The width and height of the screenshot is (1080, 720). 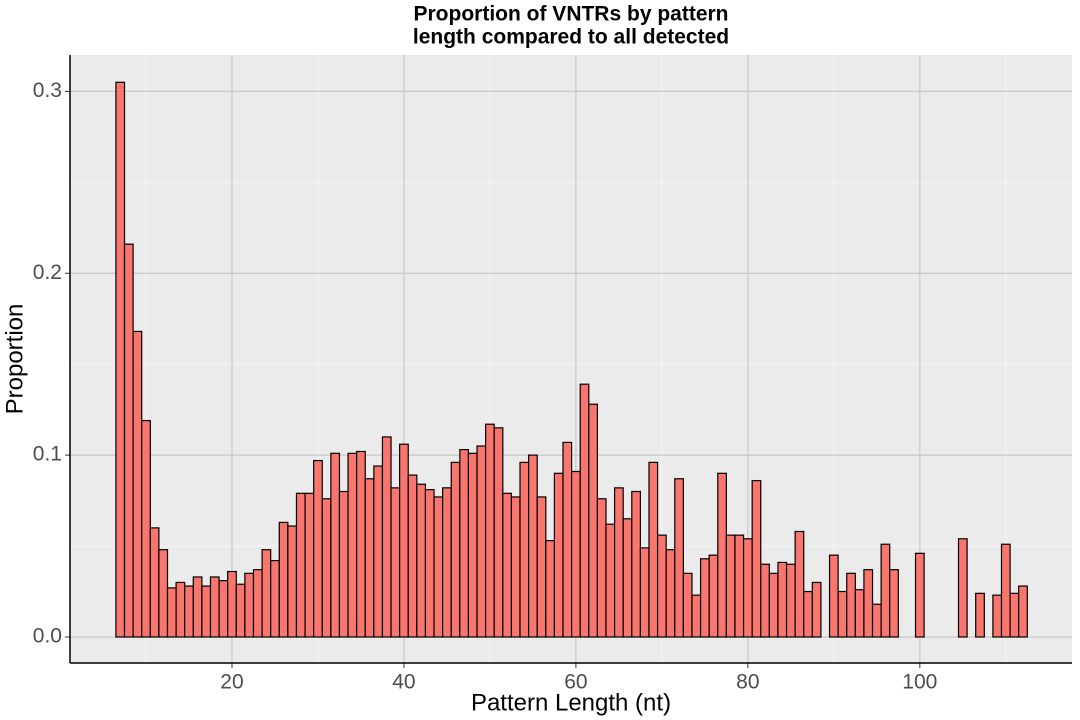 I want to click on x-axis-title: Pattern Length (nt), so click(x=571, y=702).